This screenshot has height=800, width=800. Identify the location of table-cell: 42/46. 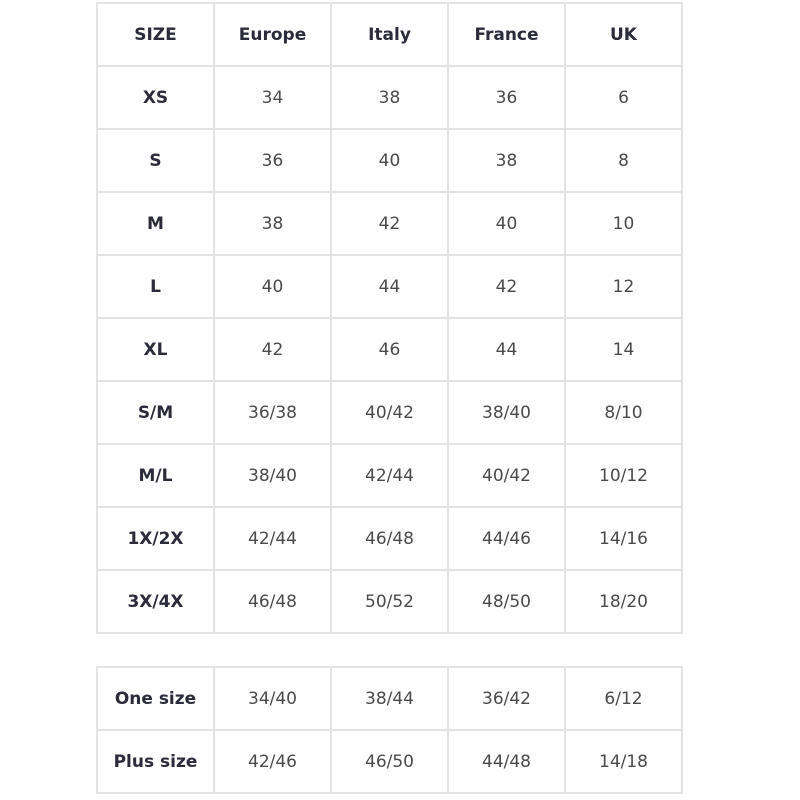
(272, 761).